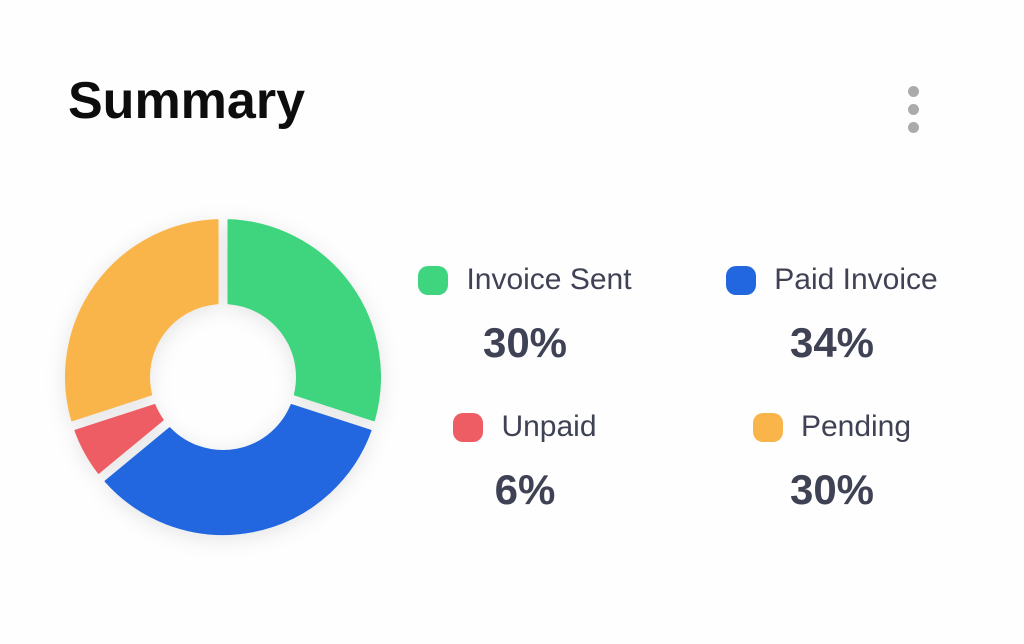 The width and height of the screenshot is (1024, 644). What do you see at coordinates (549, 279) in the screenshot?
I see `legend-label: Invoice Sent` at bounding box center [549, 279].